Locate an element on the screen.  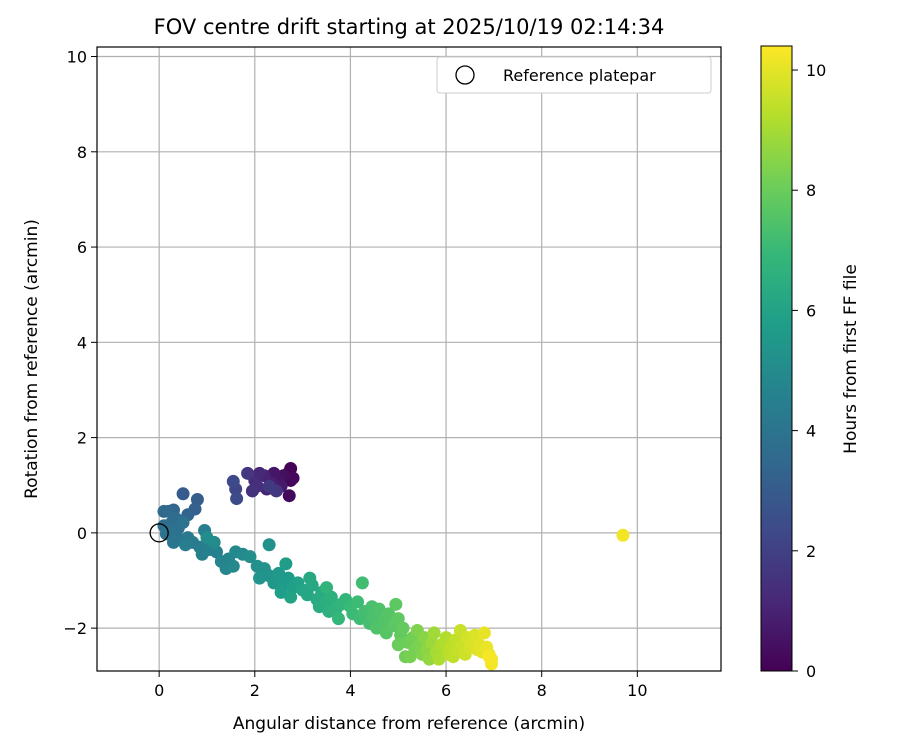
y-tick-label: 0 is located at coordinates (82, 533).